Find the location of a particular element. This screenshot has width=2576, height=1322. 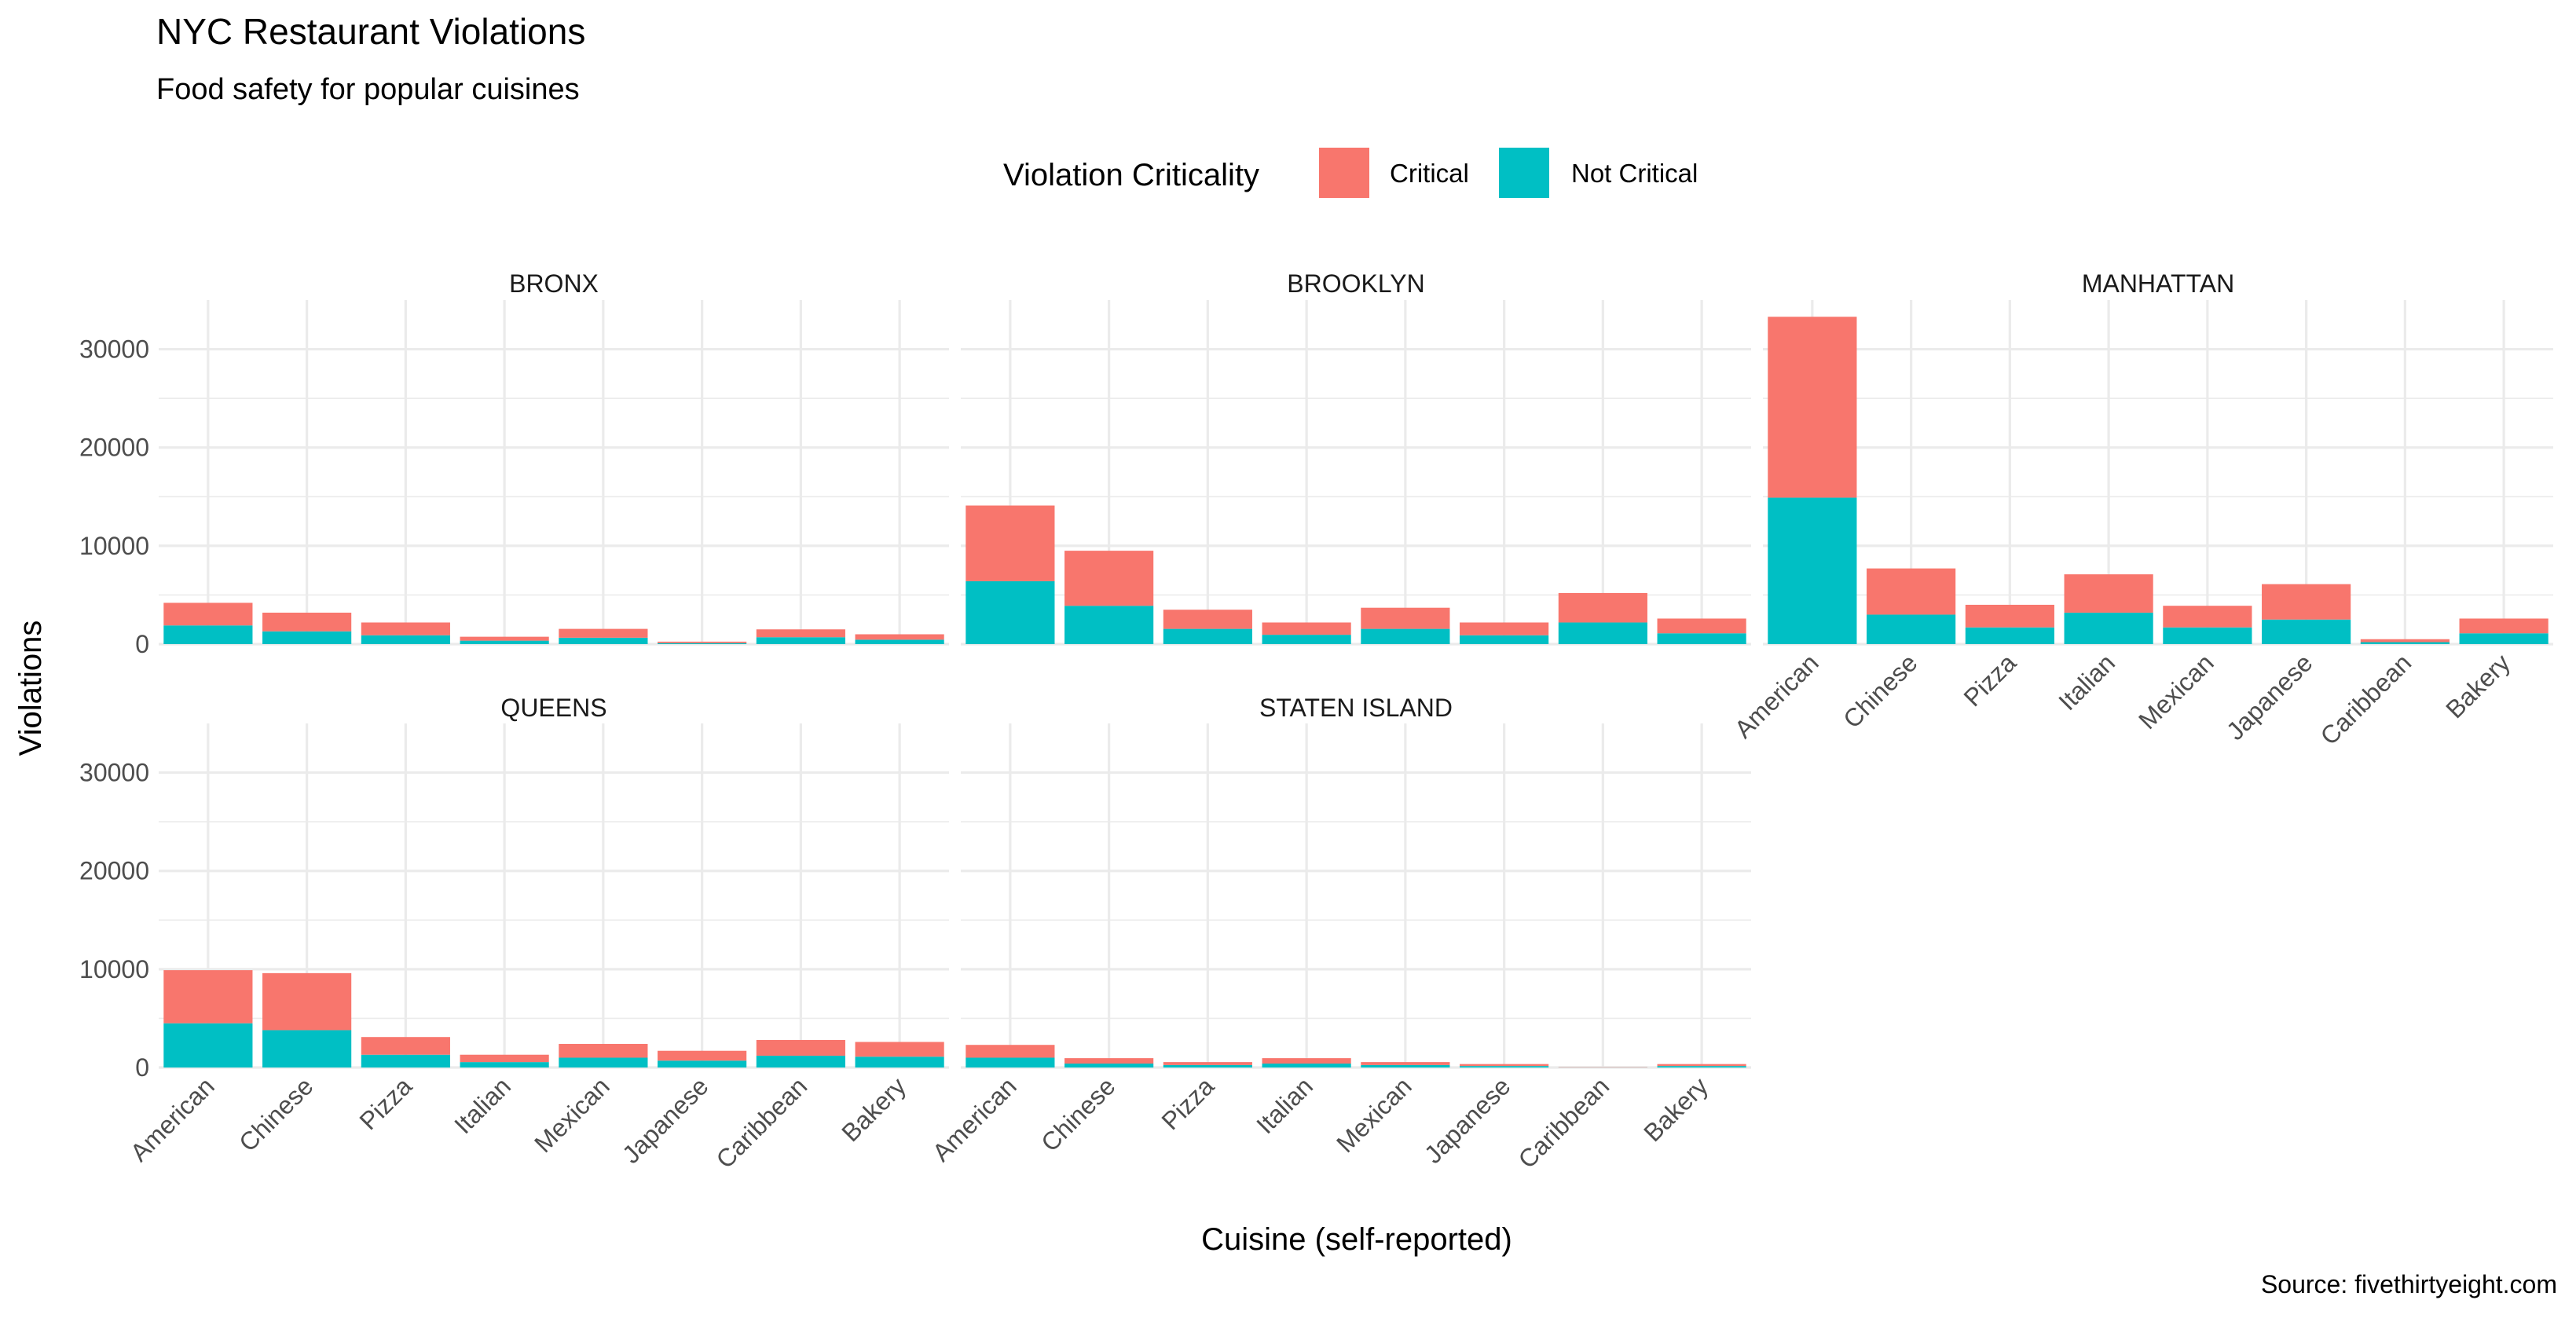

bar-bronx-italian-not-critical is located at coordinates (504, 642).